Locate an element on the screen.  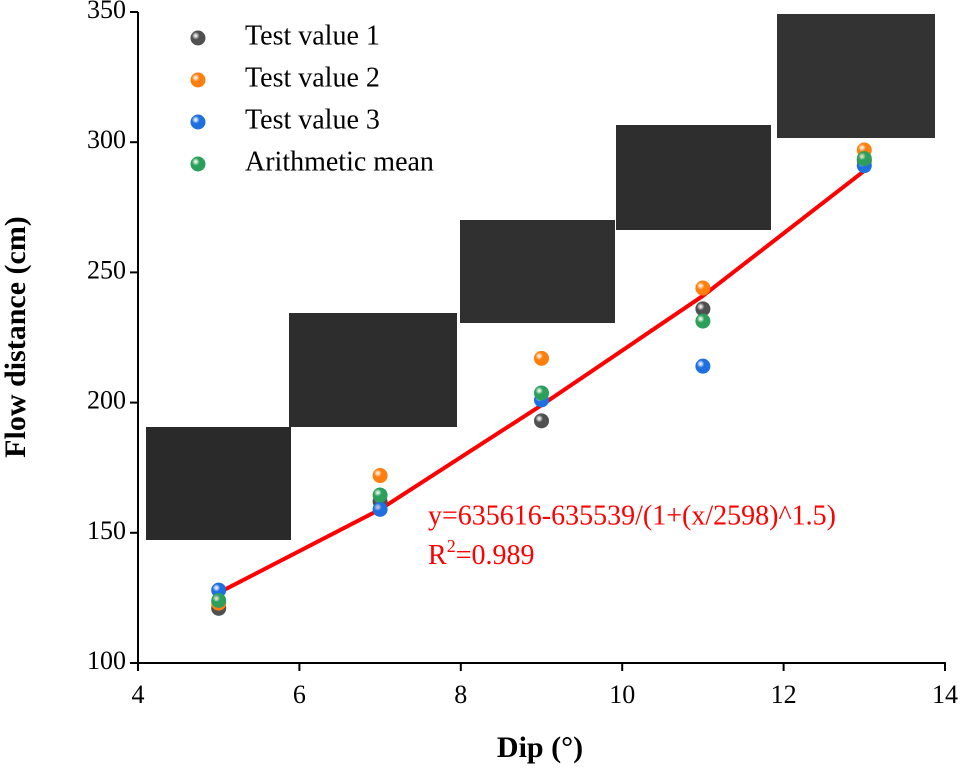
y-tick-label: 200 is located at coordinates (106, 400).